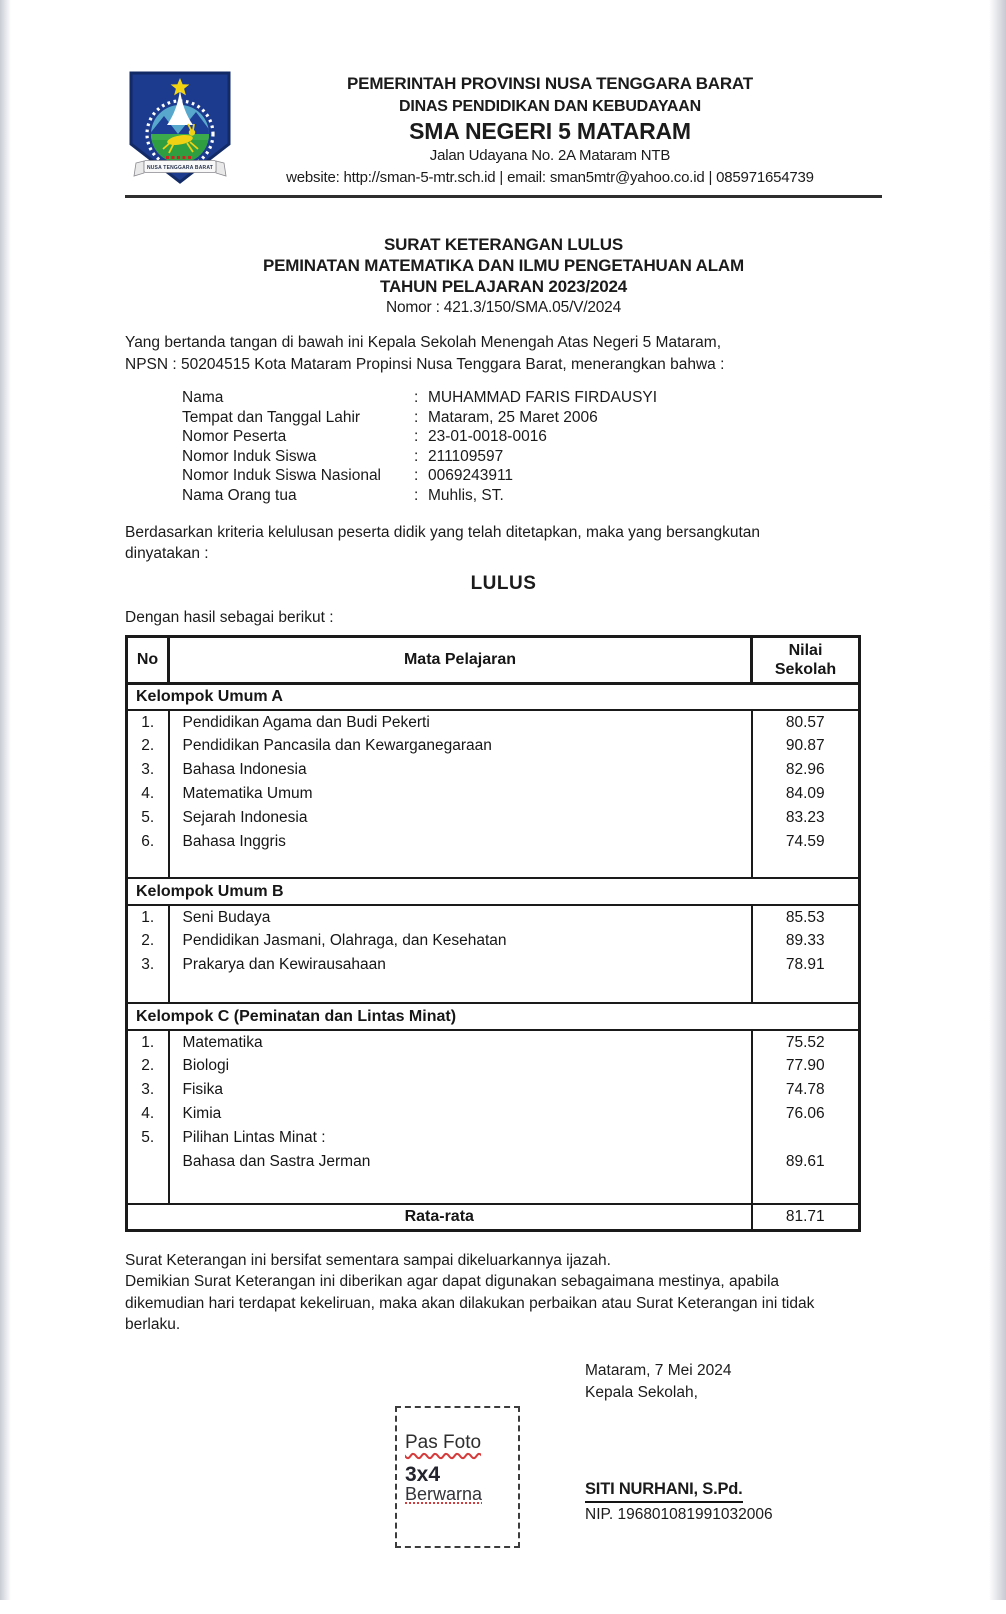 This screenshot has height=1614, width=1006. What do you see at coordinates (503, 307) in the screenshot?
I see `document-number: Nomor : 421.3/150/SMA.05/V/2024` at bounding box center [503, 307].